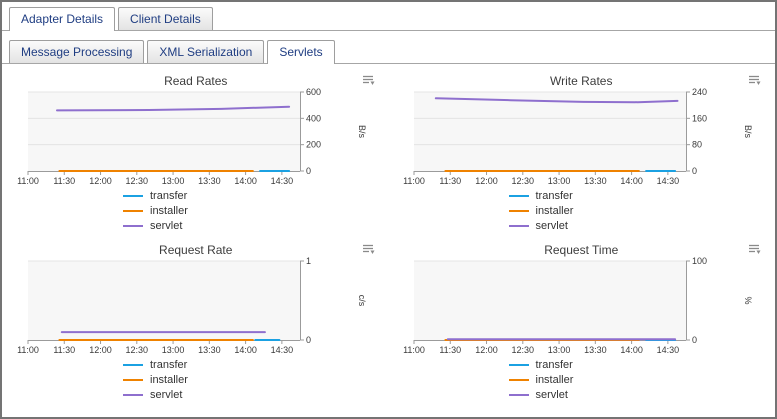 This screenshot has height=419, width=777. Describe the element at coordinates (301, 52) in the screenshot. I see `tab-servlets: Servlets` at that location.